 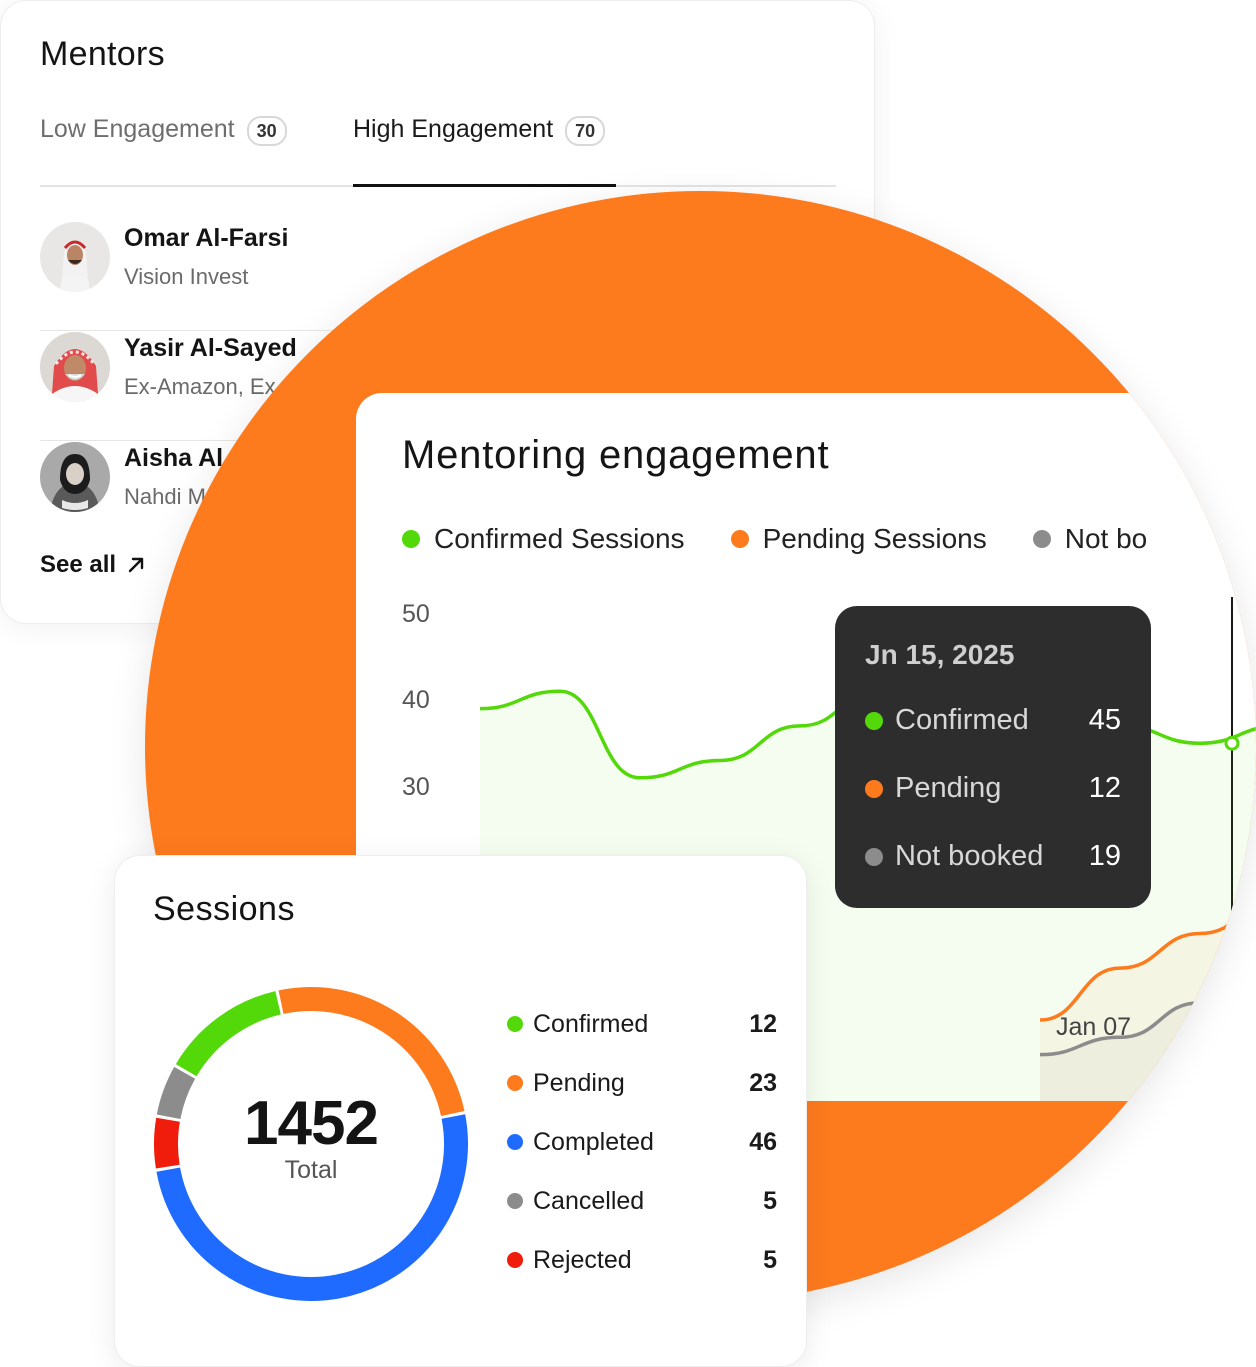 I want to click on red-dot-icon, so click(x=515, y=1260).